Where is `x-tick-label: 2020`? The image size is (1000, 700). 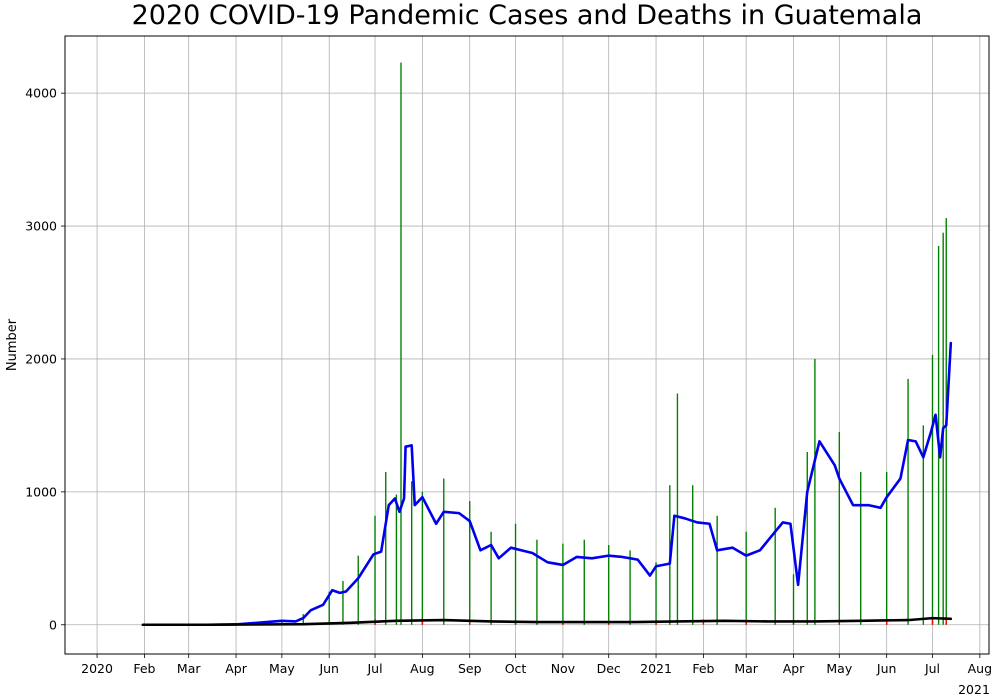
x-tick-label: 2020 is located at coordinates (97, 668).